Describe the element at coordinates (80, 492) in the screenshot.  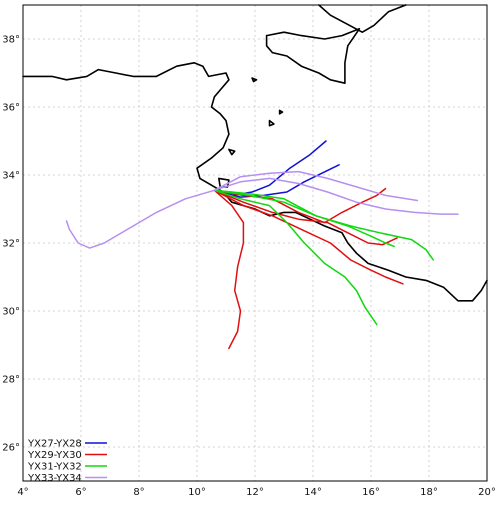
I see `x-tick-label: 6°` at that location.